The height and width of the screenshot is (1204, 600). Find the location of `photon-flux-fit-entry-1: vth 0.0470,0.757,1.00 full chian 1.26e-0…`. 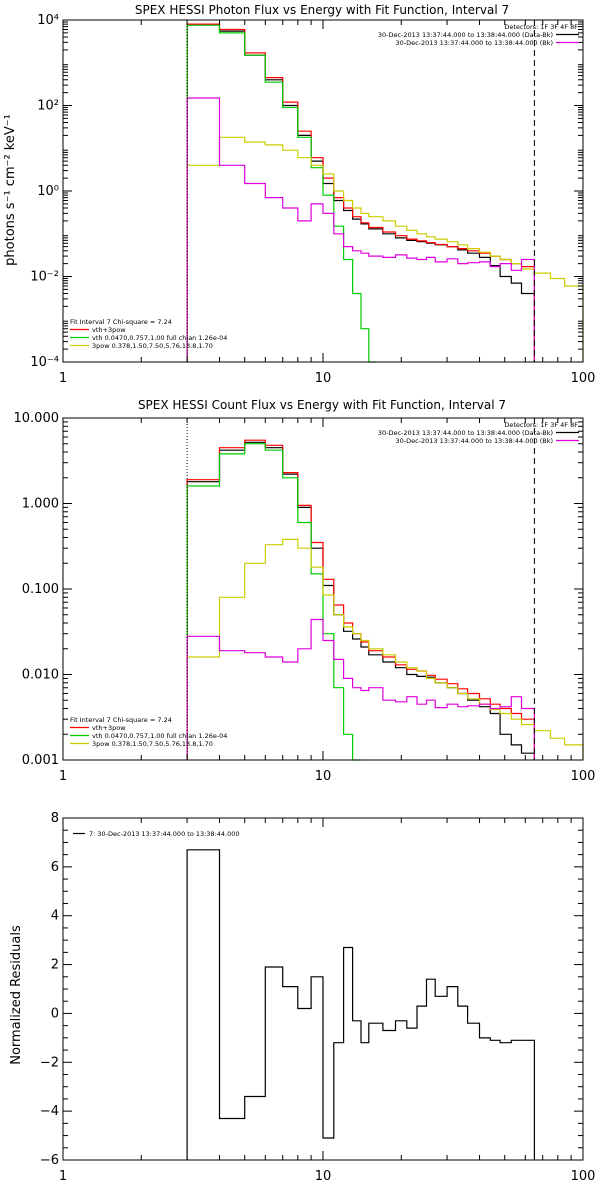

photon-flux-fit-entry-1: vth 0.0470,0.757,1.00 full chian 1.26e-0… is located at coordinates (159, 338).